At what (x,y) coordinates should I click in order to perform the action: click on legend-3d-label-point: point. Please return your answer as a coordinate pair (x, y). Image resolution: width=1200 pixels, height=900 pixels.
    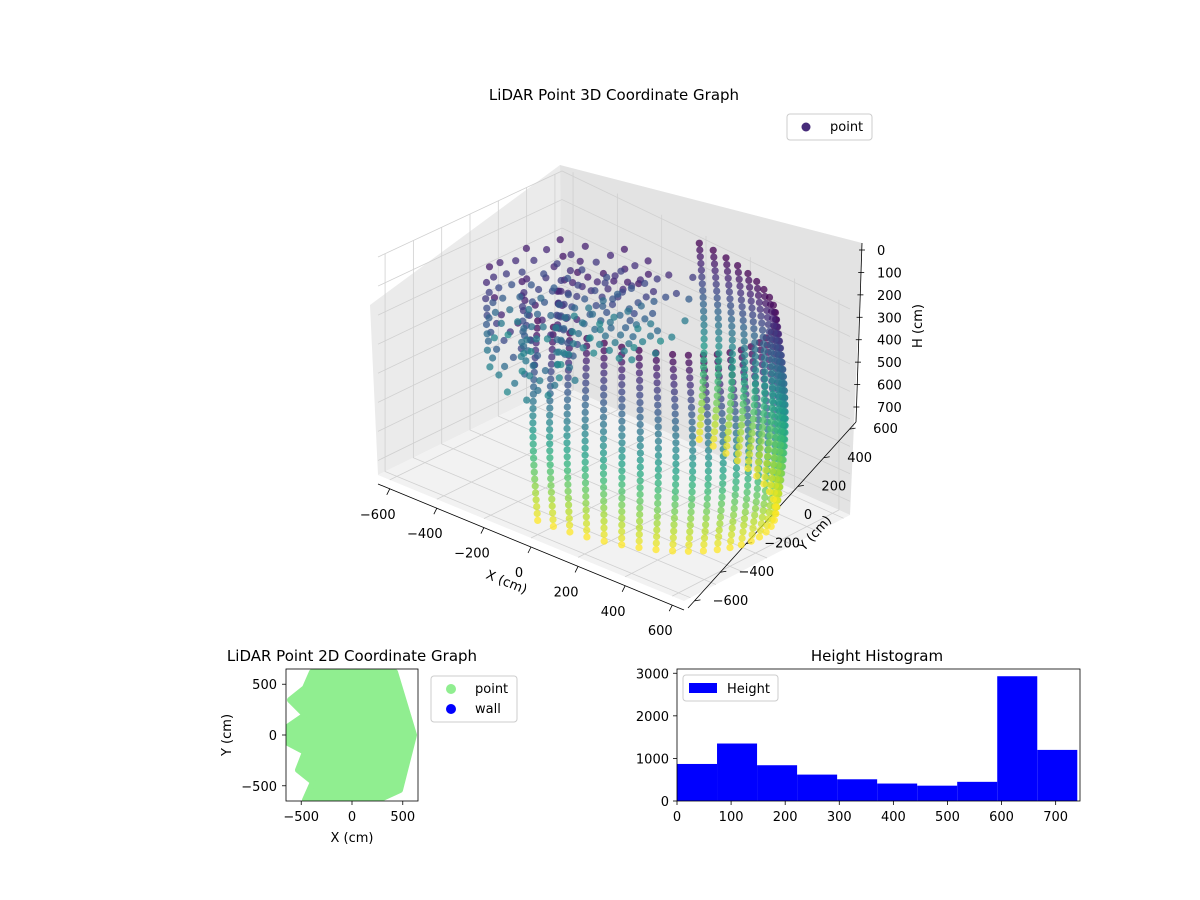
    Looking at the image, I should click on (846, 127).